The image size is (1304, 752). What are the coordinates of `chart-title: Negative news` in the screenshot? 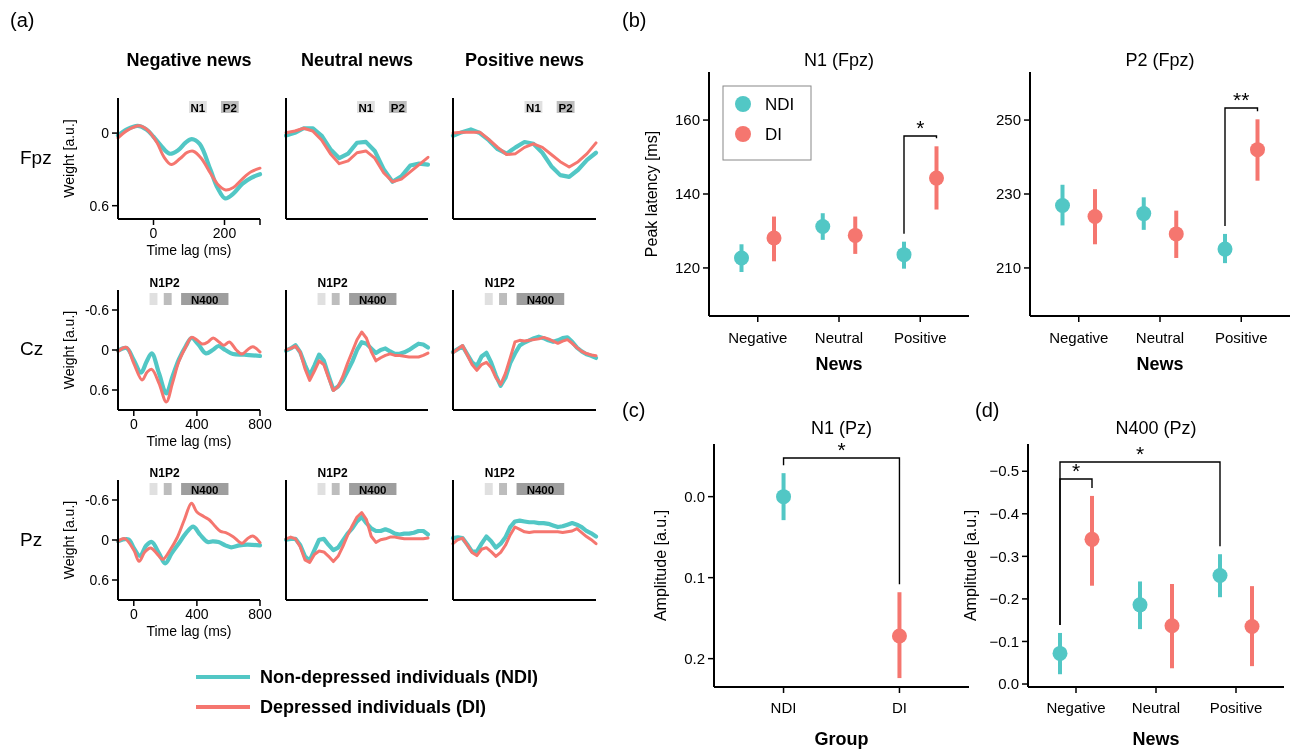 It's located at (189, 60).